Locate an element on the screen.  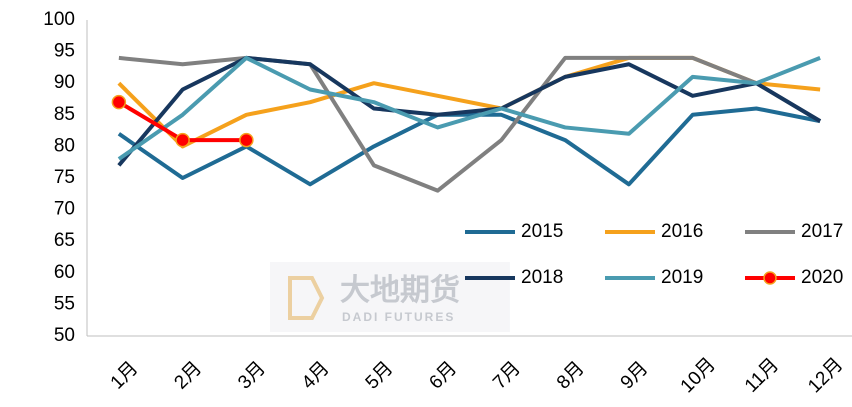
watermark-subtitle: DADI FUTURES is located at coordinates (398, 317).